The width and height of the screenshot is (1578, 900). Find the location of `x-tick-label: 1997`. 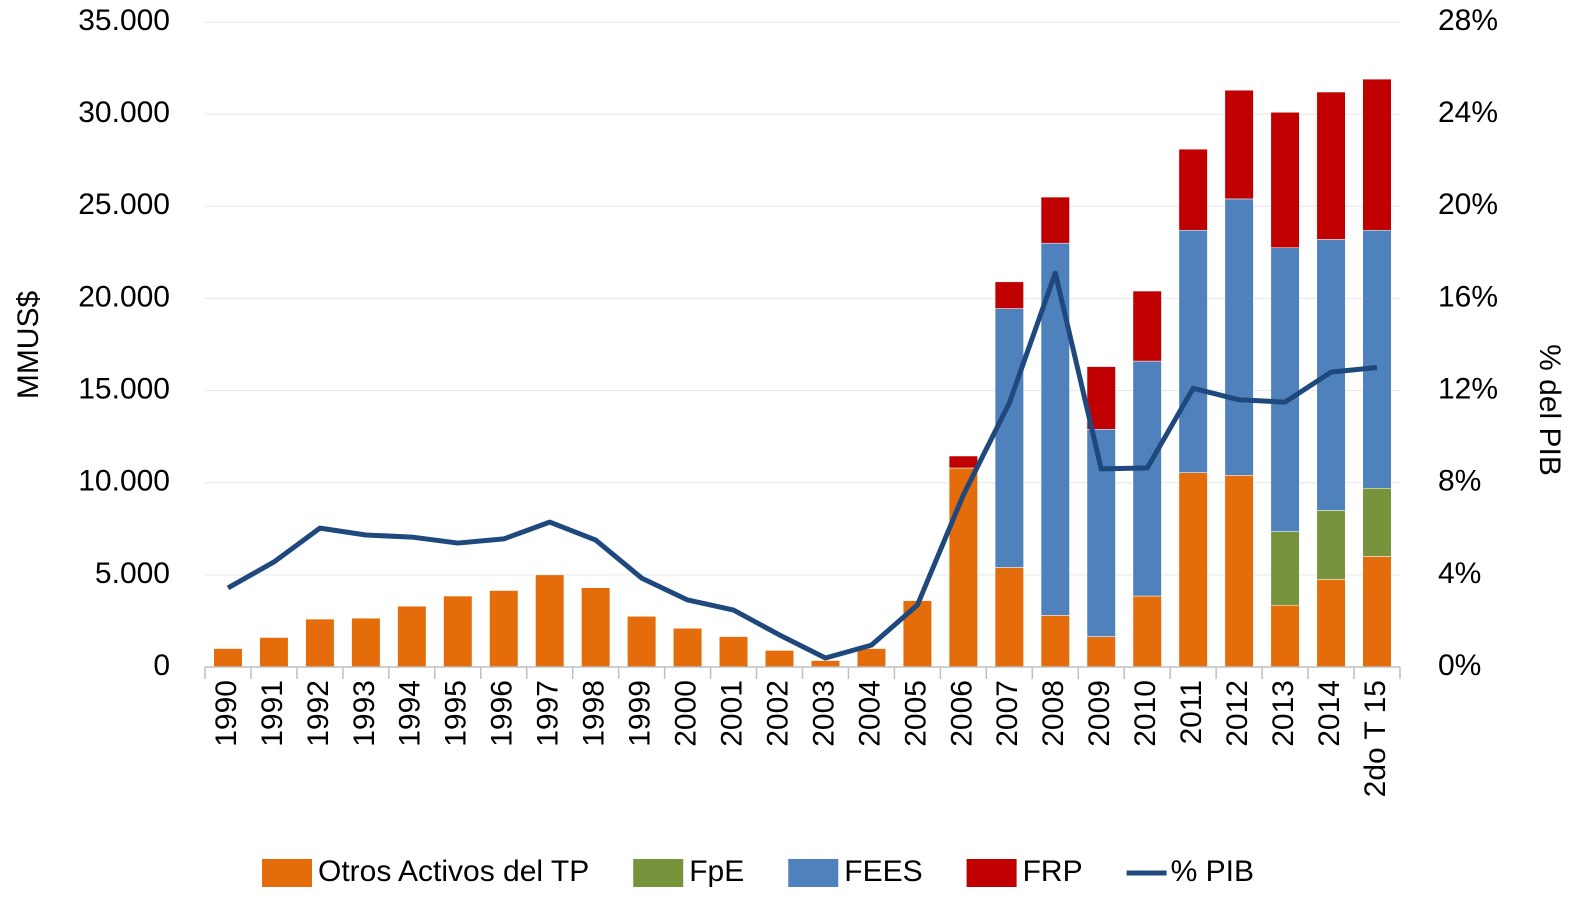

x-tick-label: 1997 is located at coordinates (548, 713).